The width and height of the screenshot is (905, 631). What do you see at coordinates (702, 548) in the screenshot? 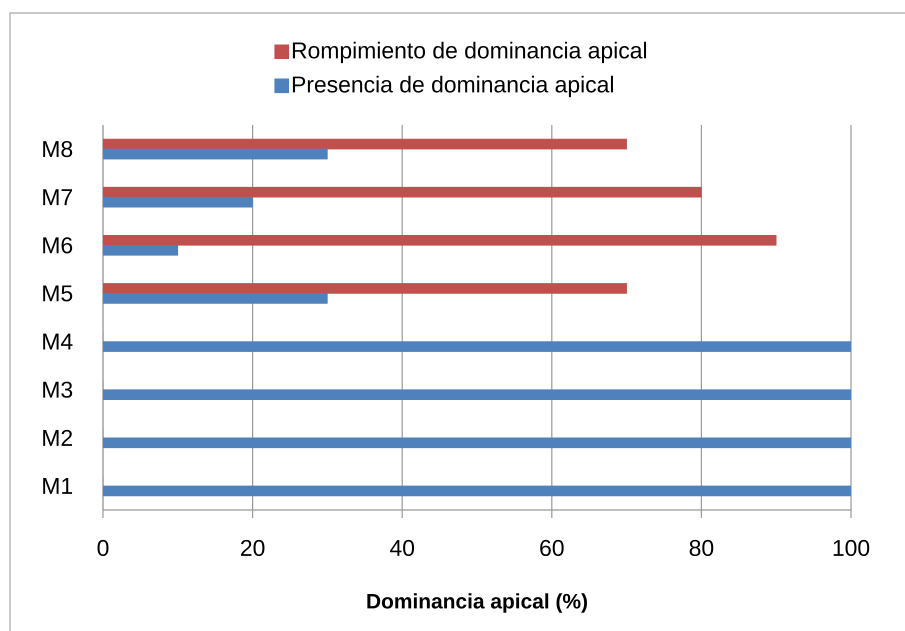
I see `x-tick-label: 80` at bounding box center [702, 548].